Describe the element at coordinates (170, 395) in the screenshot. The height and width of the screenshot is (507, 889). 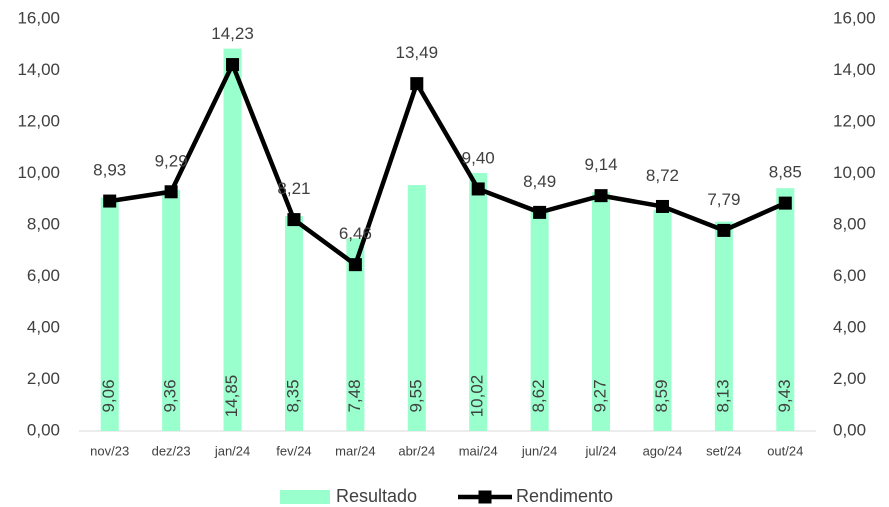
I see `bar-value-label: 9,36` at that location.